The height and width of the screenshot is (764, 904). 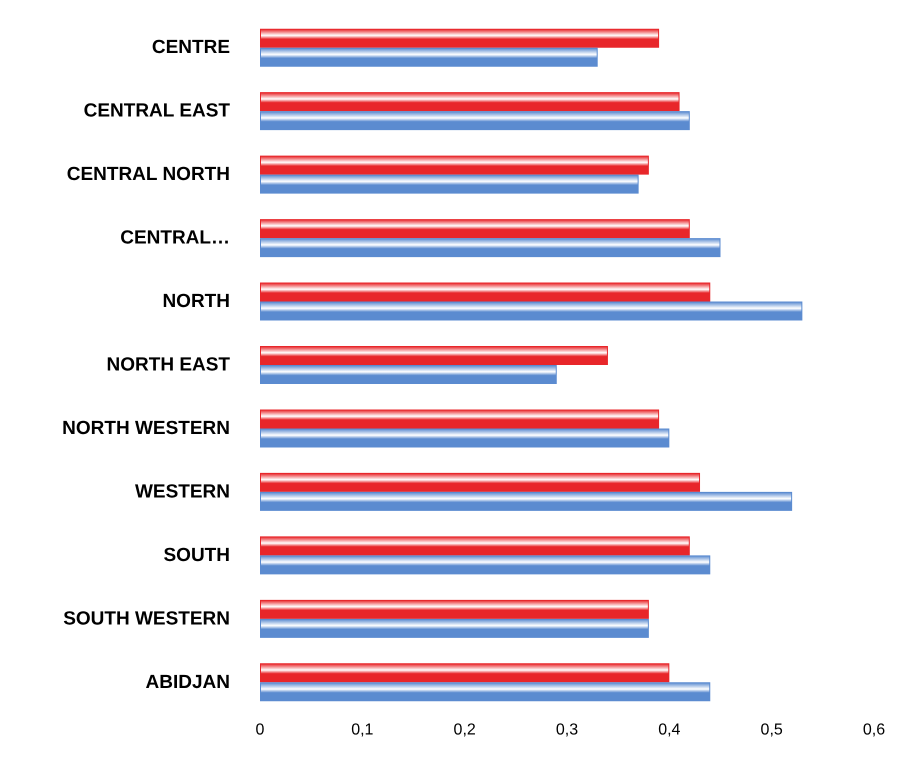 I want to click on x-tick-label: 0,4, so click(x=669, y=730).